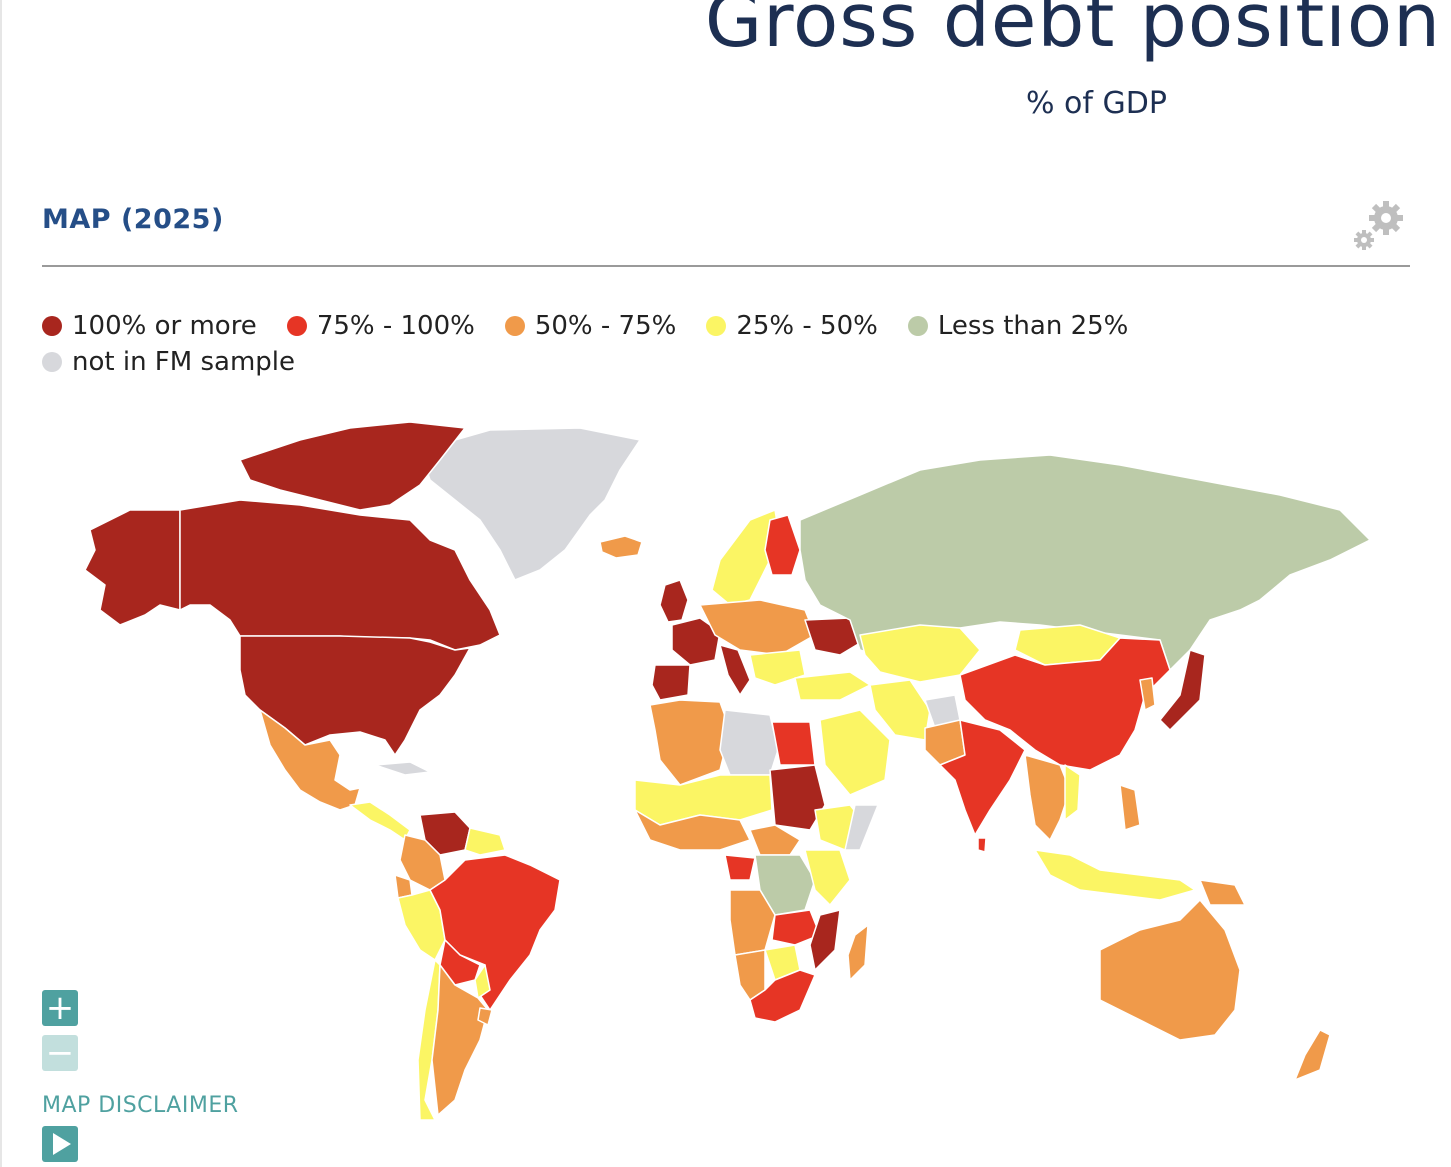 This screenshot has height=1167, width=1451. I want to click on page-subtitle: % of GDP, so click(1096, 103).